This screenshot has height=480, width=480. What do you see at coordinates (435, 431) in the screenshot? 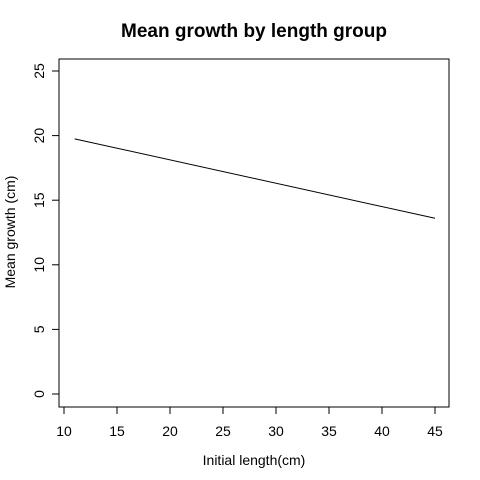
I see `x-tick-label: 45` at bounding box center [435, 431].